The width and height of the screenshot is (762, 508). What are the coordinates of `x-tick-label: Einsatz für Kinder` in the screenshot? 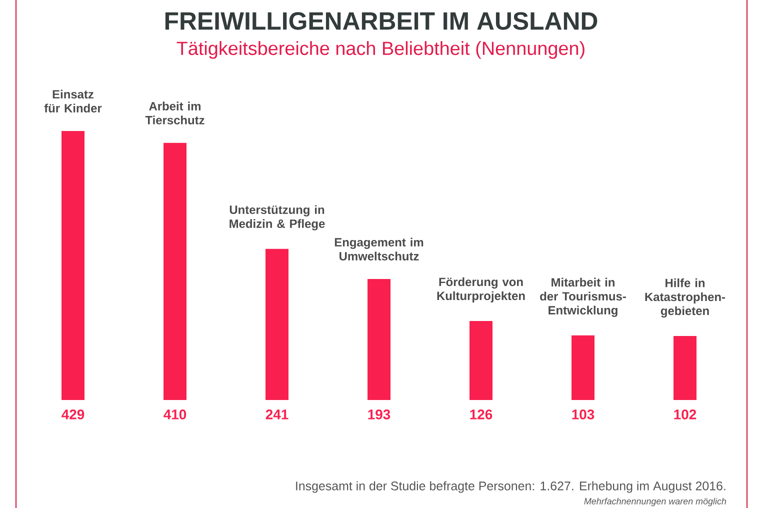 It's located at (73, 101).